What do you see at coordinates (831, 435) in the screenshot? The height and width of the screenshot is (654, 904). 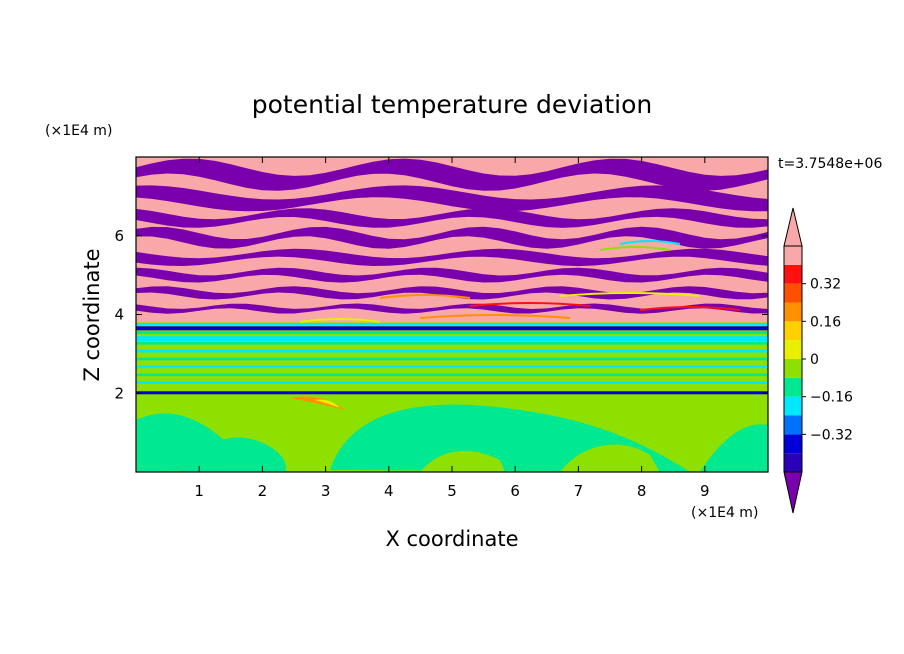 I see `colorbar-tick-label: −0.32` at bounding box center [831, 435].